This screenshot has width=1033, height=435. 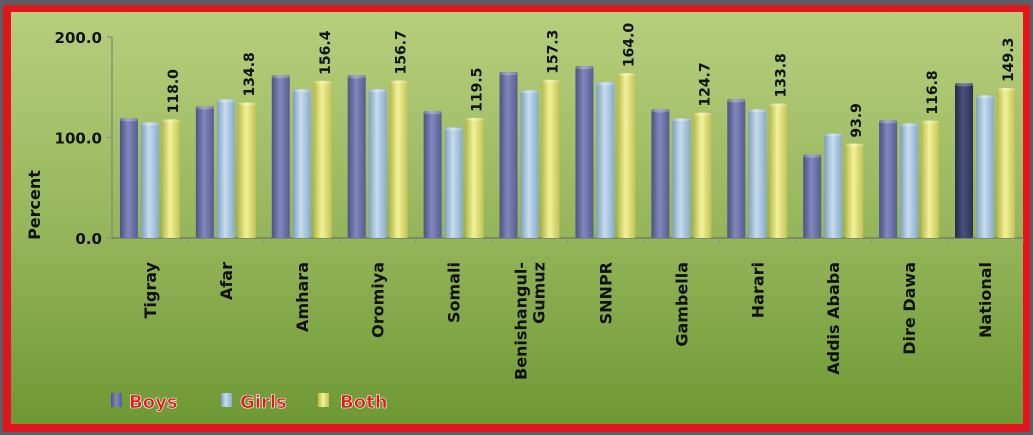 I want to click on y-tick-label: 100.0, so click(x=78, y=139).